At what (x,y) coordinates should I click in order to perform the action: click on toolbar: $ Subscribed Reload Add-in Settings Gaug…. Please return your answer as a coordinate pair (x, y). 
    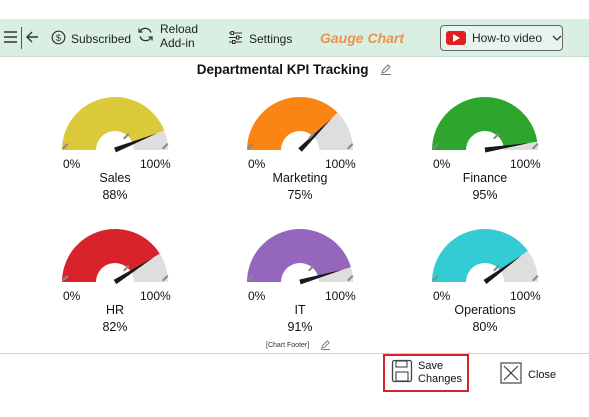
    Looking at the image, I should click on (294, 38).